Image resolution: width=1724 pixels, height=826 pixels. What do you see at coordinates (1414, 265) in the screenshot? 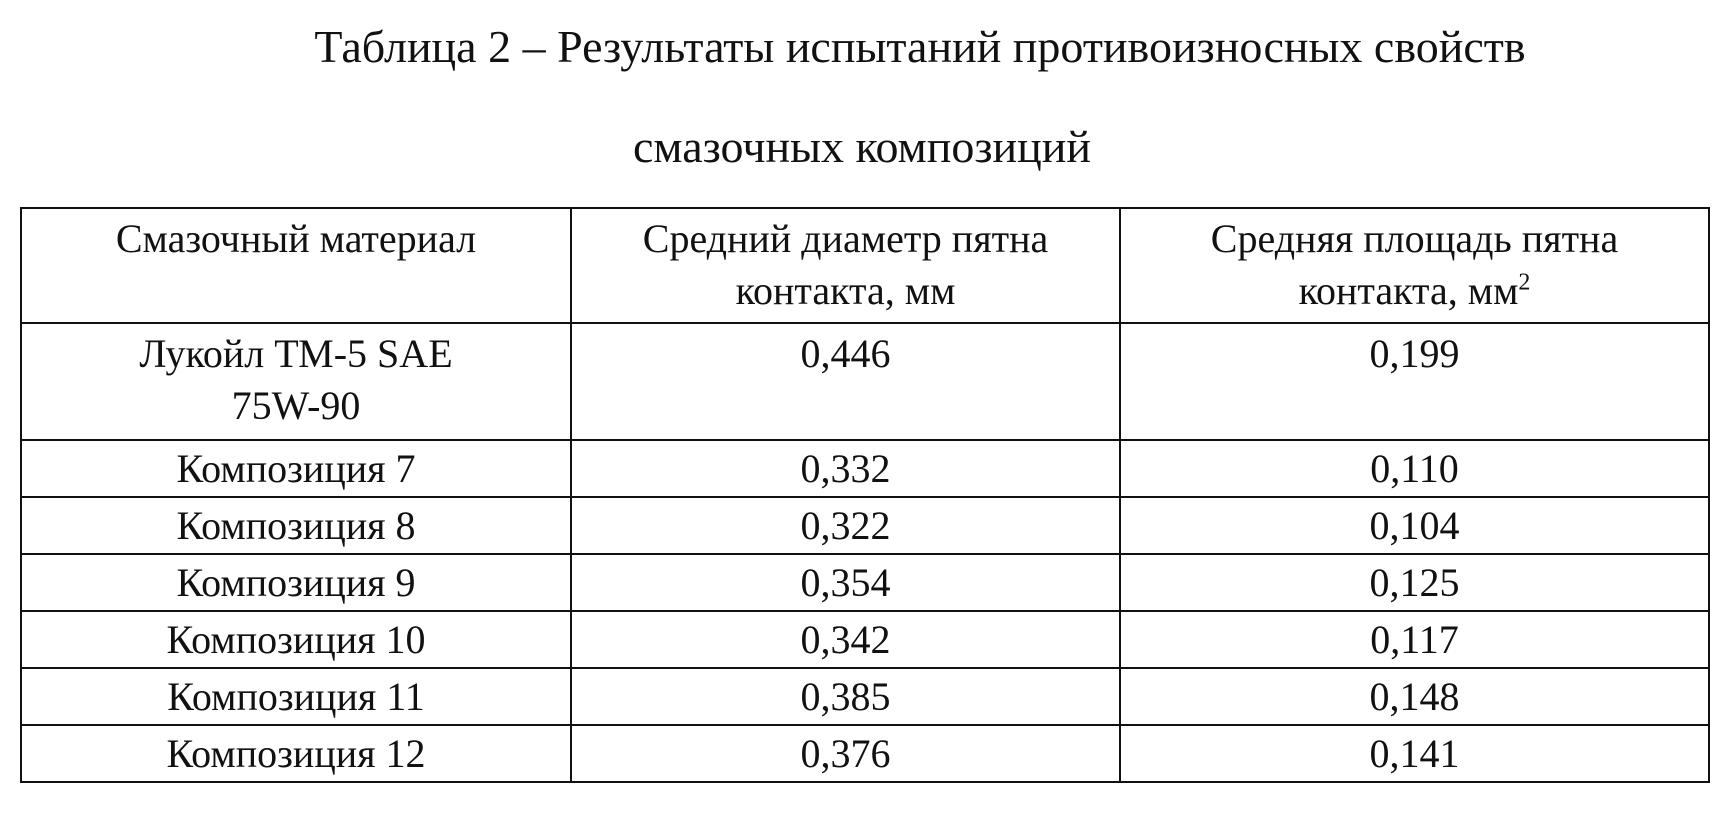
I see `header-area: Средняя площадь пятна контакта, мм2` at bounding box center [1414, 265].